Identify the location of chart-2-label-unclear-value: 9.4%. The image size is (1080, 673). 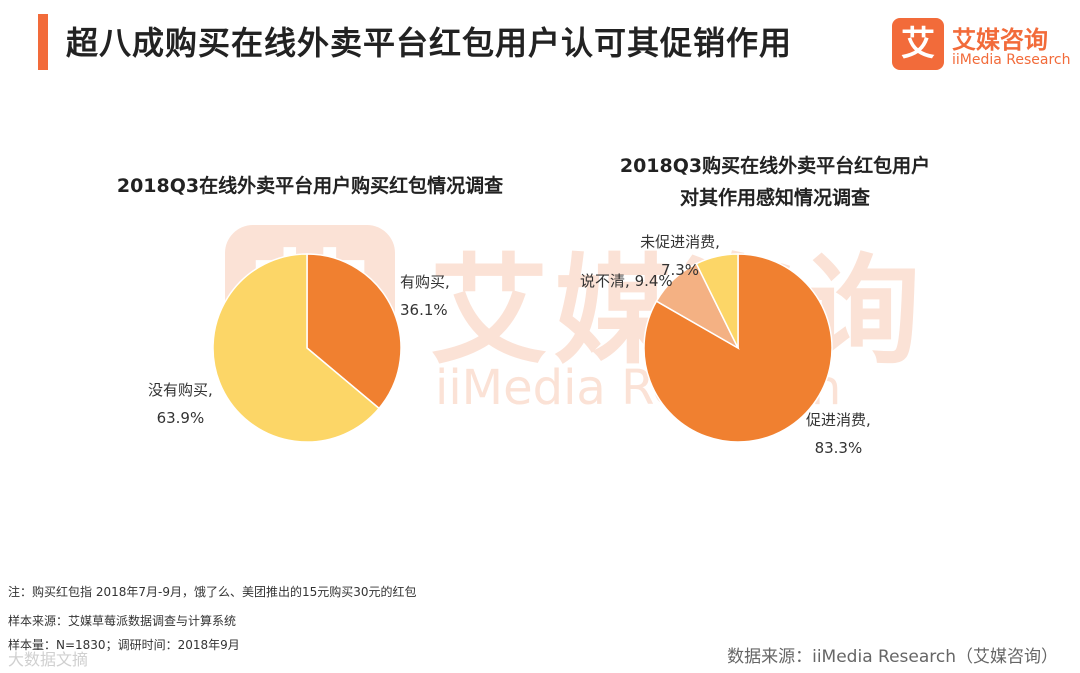
(653, 281).